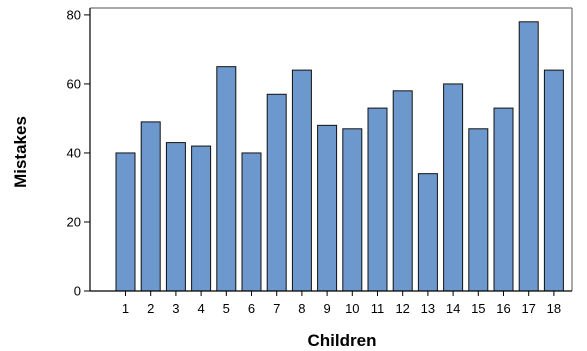 The height and width of the screenshot is (351, 587). I want to click on x-tick-label: 14, so click(453, 308).